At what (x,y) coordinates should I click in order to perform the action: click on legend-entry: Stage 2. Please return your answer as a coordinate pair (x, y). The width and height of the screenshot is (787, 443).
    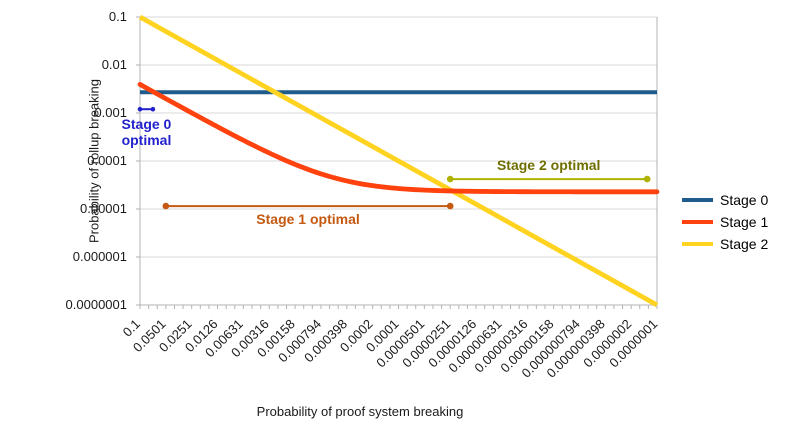
    Looking at the image, I should click on (725, 243).